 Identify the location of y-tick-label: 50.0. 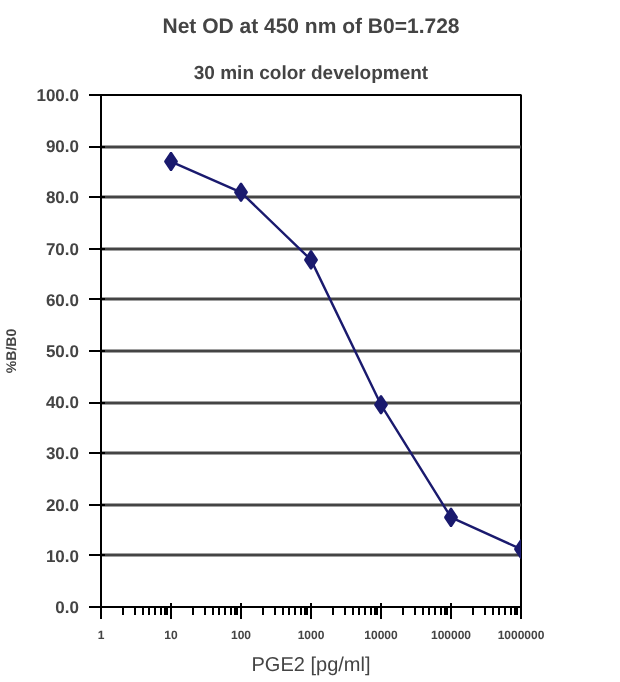
(62, 351).